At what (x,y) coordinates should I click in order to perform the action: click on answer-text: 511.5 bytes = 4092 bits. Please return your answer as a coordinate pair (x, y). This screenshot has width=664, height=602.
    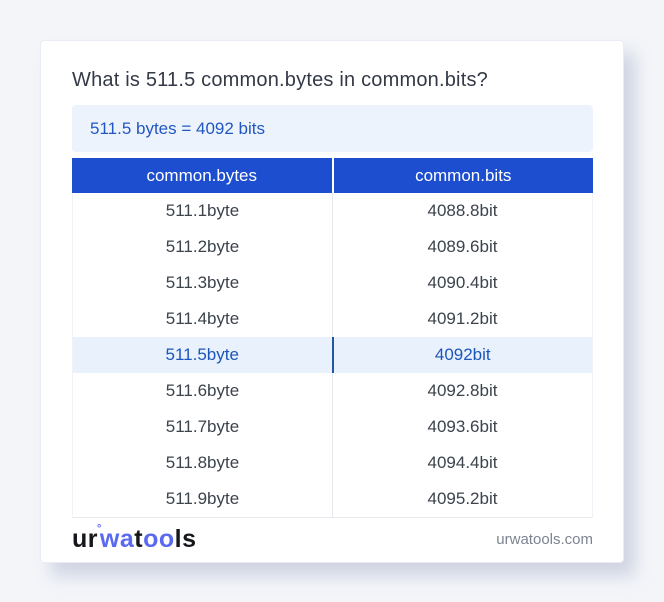
    Looking at the image, I should click on (178, 128).